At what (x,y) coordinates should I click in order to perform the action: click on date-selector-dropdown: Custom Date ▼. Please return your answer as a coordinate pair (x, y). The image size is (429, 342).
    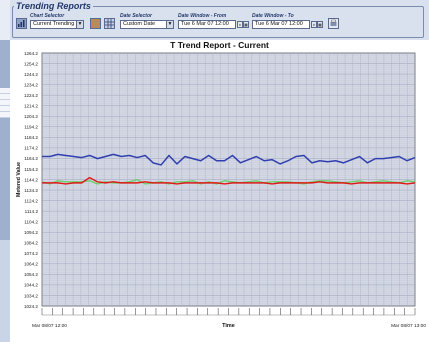
    Looking at the image, I should click on (147, 24).